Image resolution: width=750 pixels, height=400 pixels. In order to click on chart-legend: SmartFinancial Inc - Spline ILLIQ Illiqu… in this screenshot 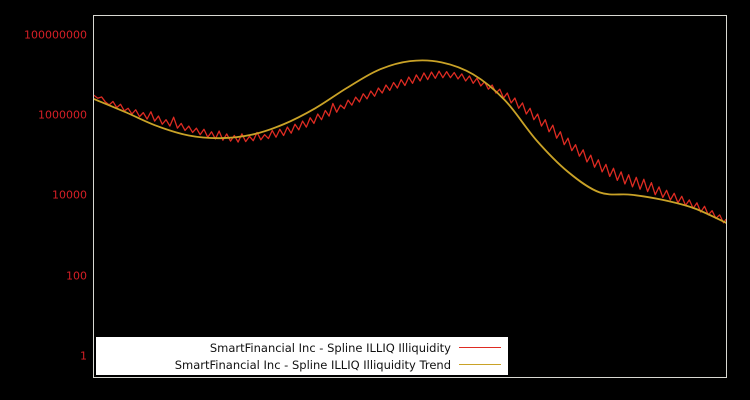, I will do `click(302, 356)`.